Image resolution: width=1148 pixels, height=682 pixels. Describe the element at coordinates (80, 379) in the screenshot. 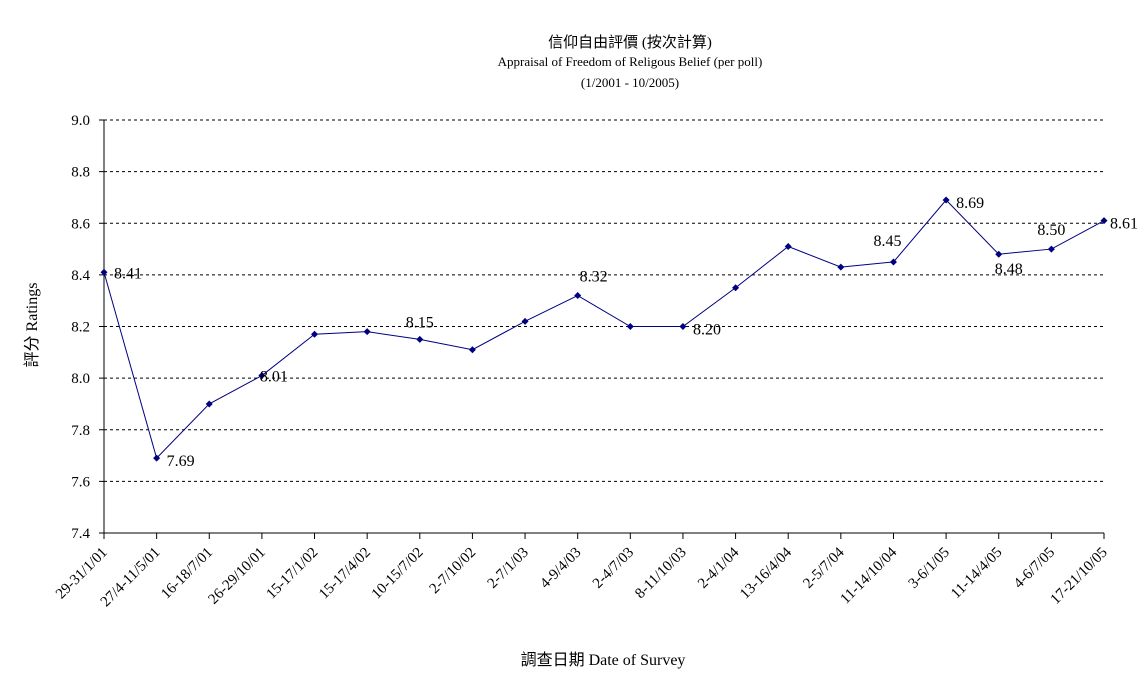

I see `y-tick-label: 8.0` at that location.